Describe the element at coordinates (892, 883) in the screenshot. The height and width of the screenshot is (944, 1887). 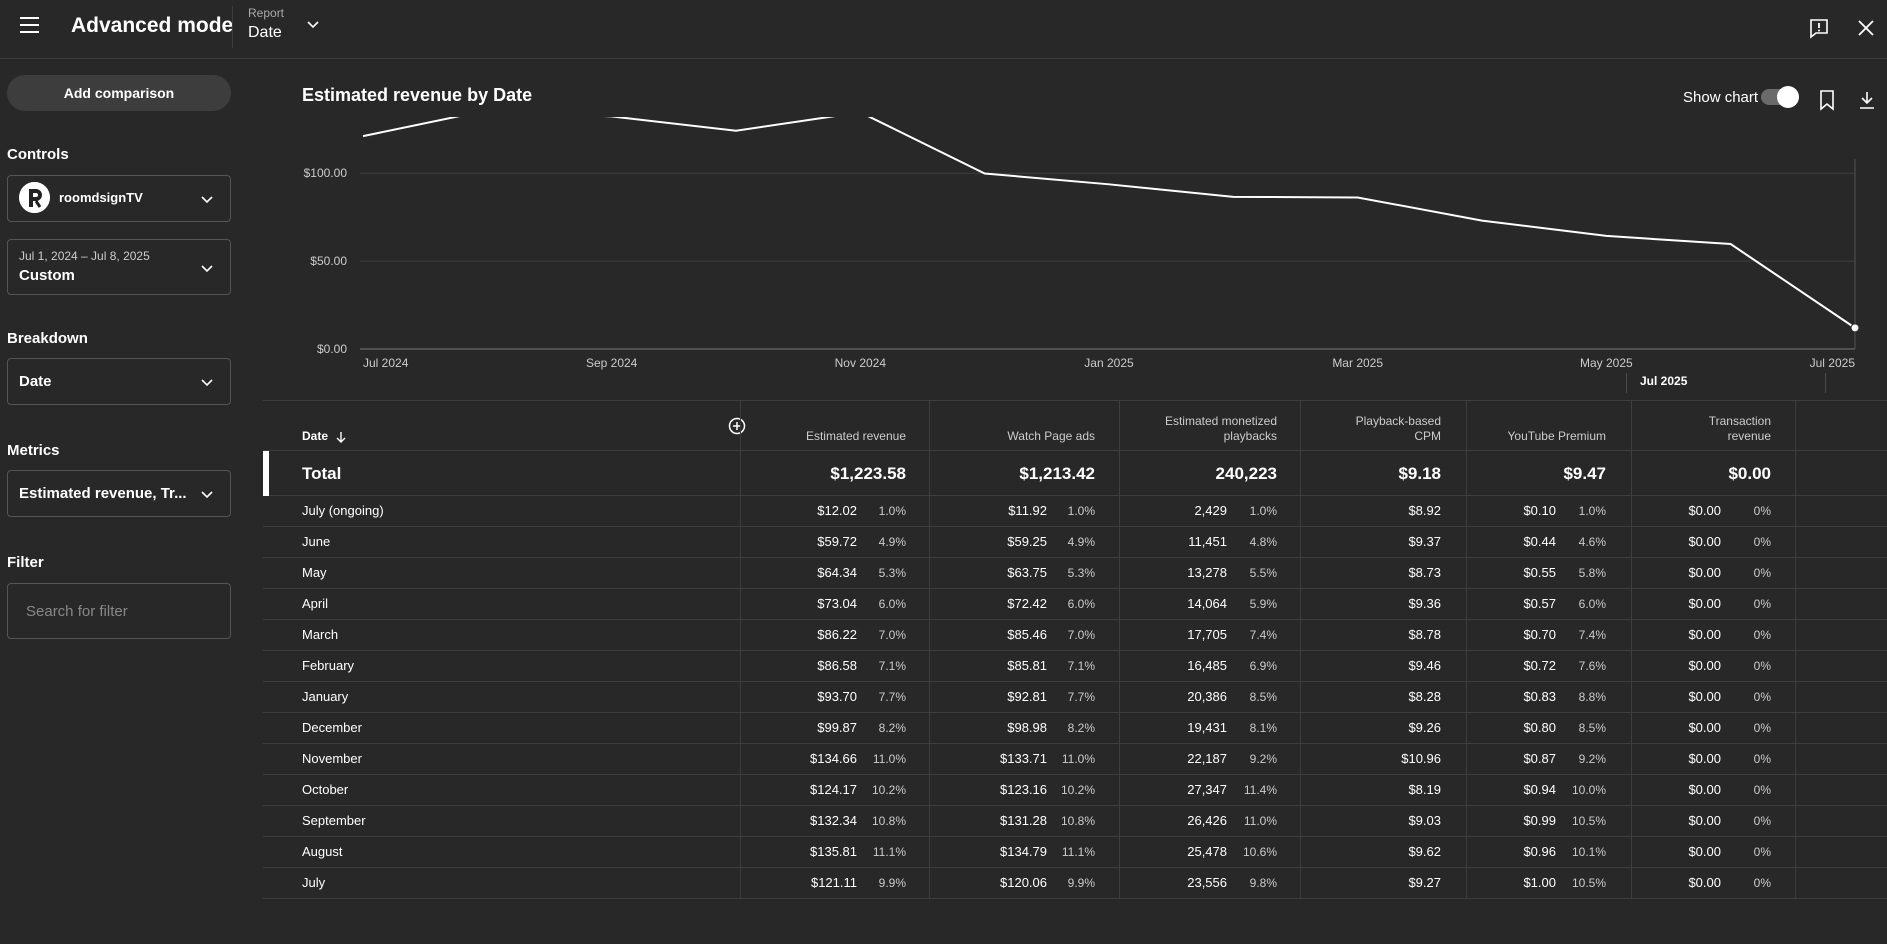
I see `cell-percent: 9.9%` at that location.